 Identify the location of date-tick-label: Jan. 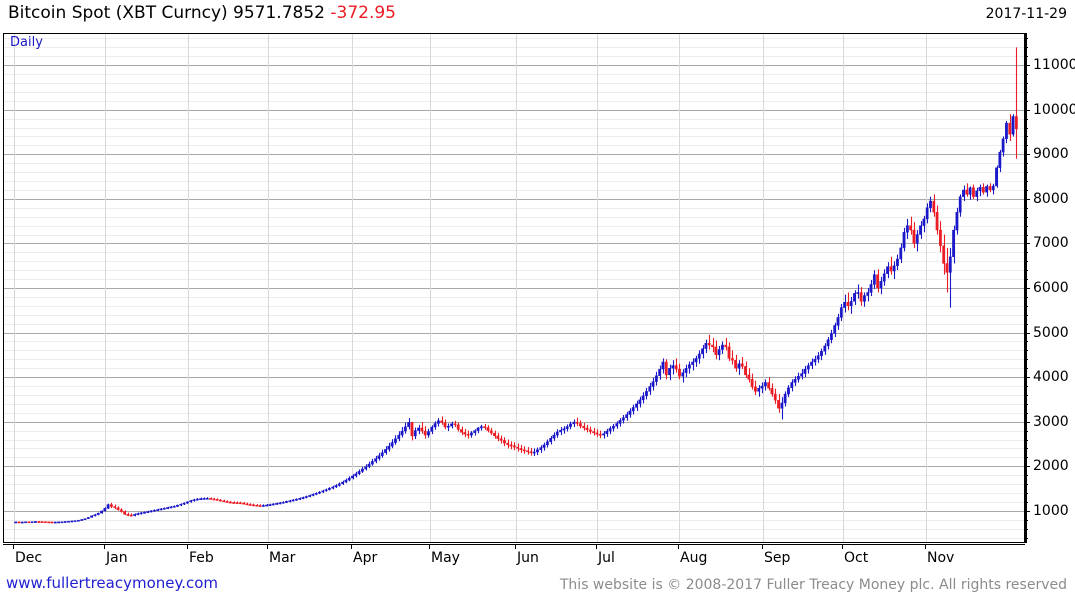
(117, 558).